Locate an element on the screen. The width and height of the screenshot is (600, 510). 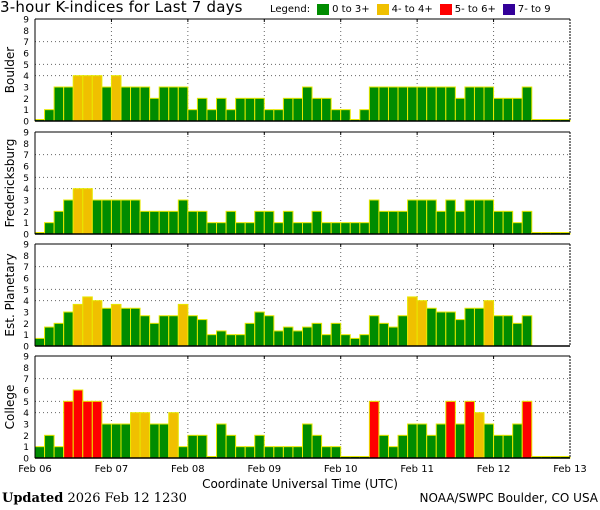
legend-swatch-yellow is located at coordinates (382, 9).